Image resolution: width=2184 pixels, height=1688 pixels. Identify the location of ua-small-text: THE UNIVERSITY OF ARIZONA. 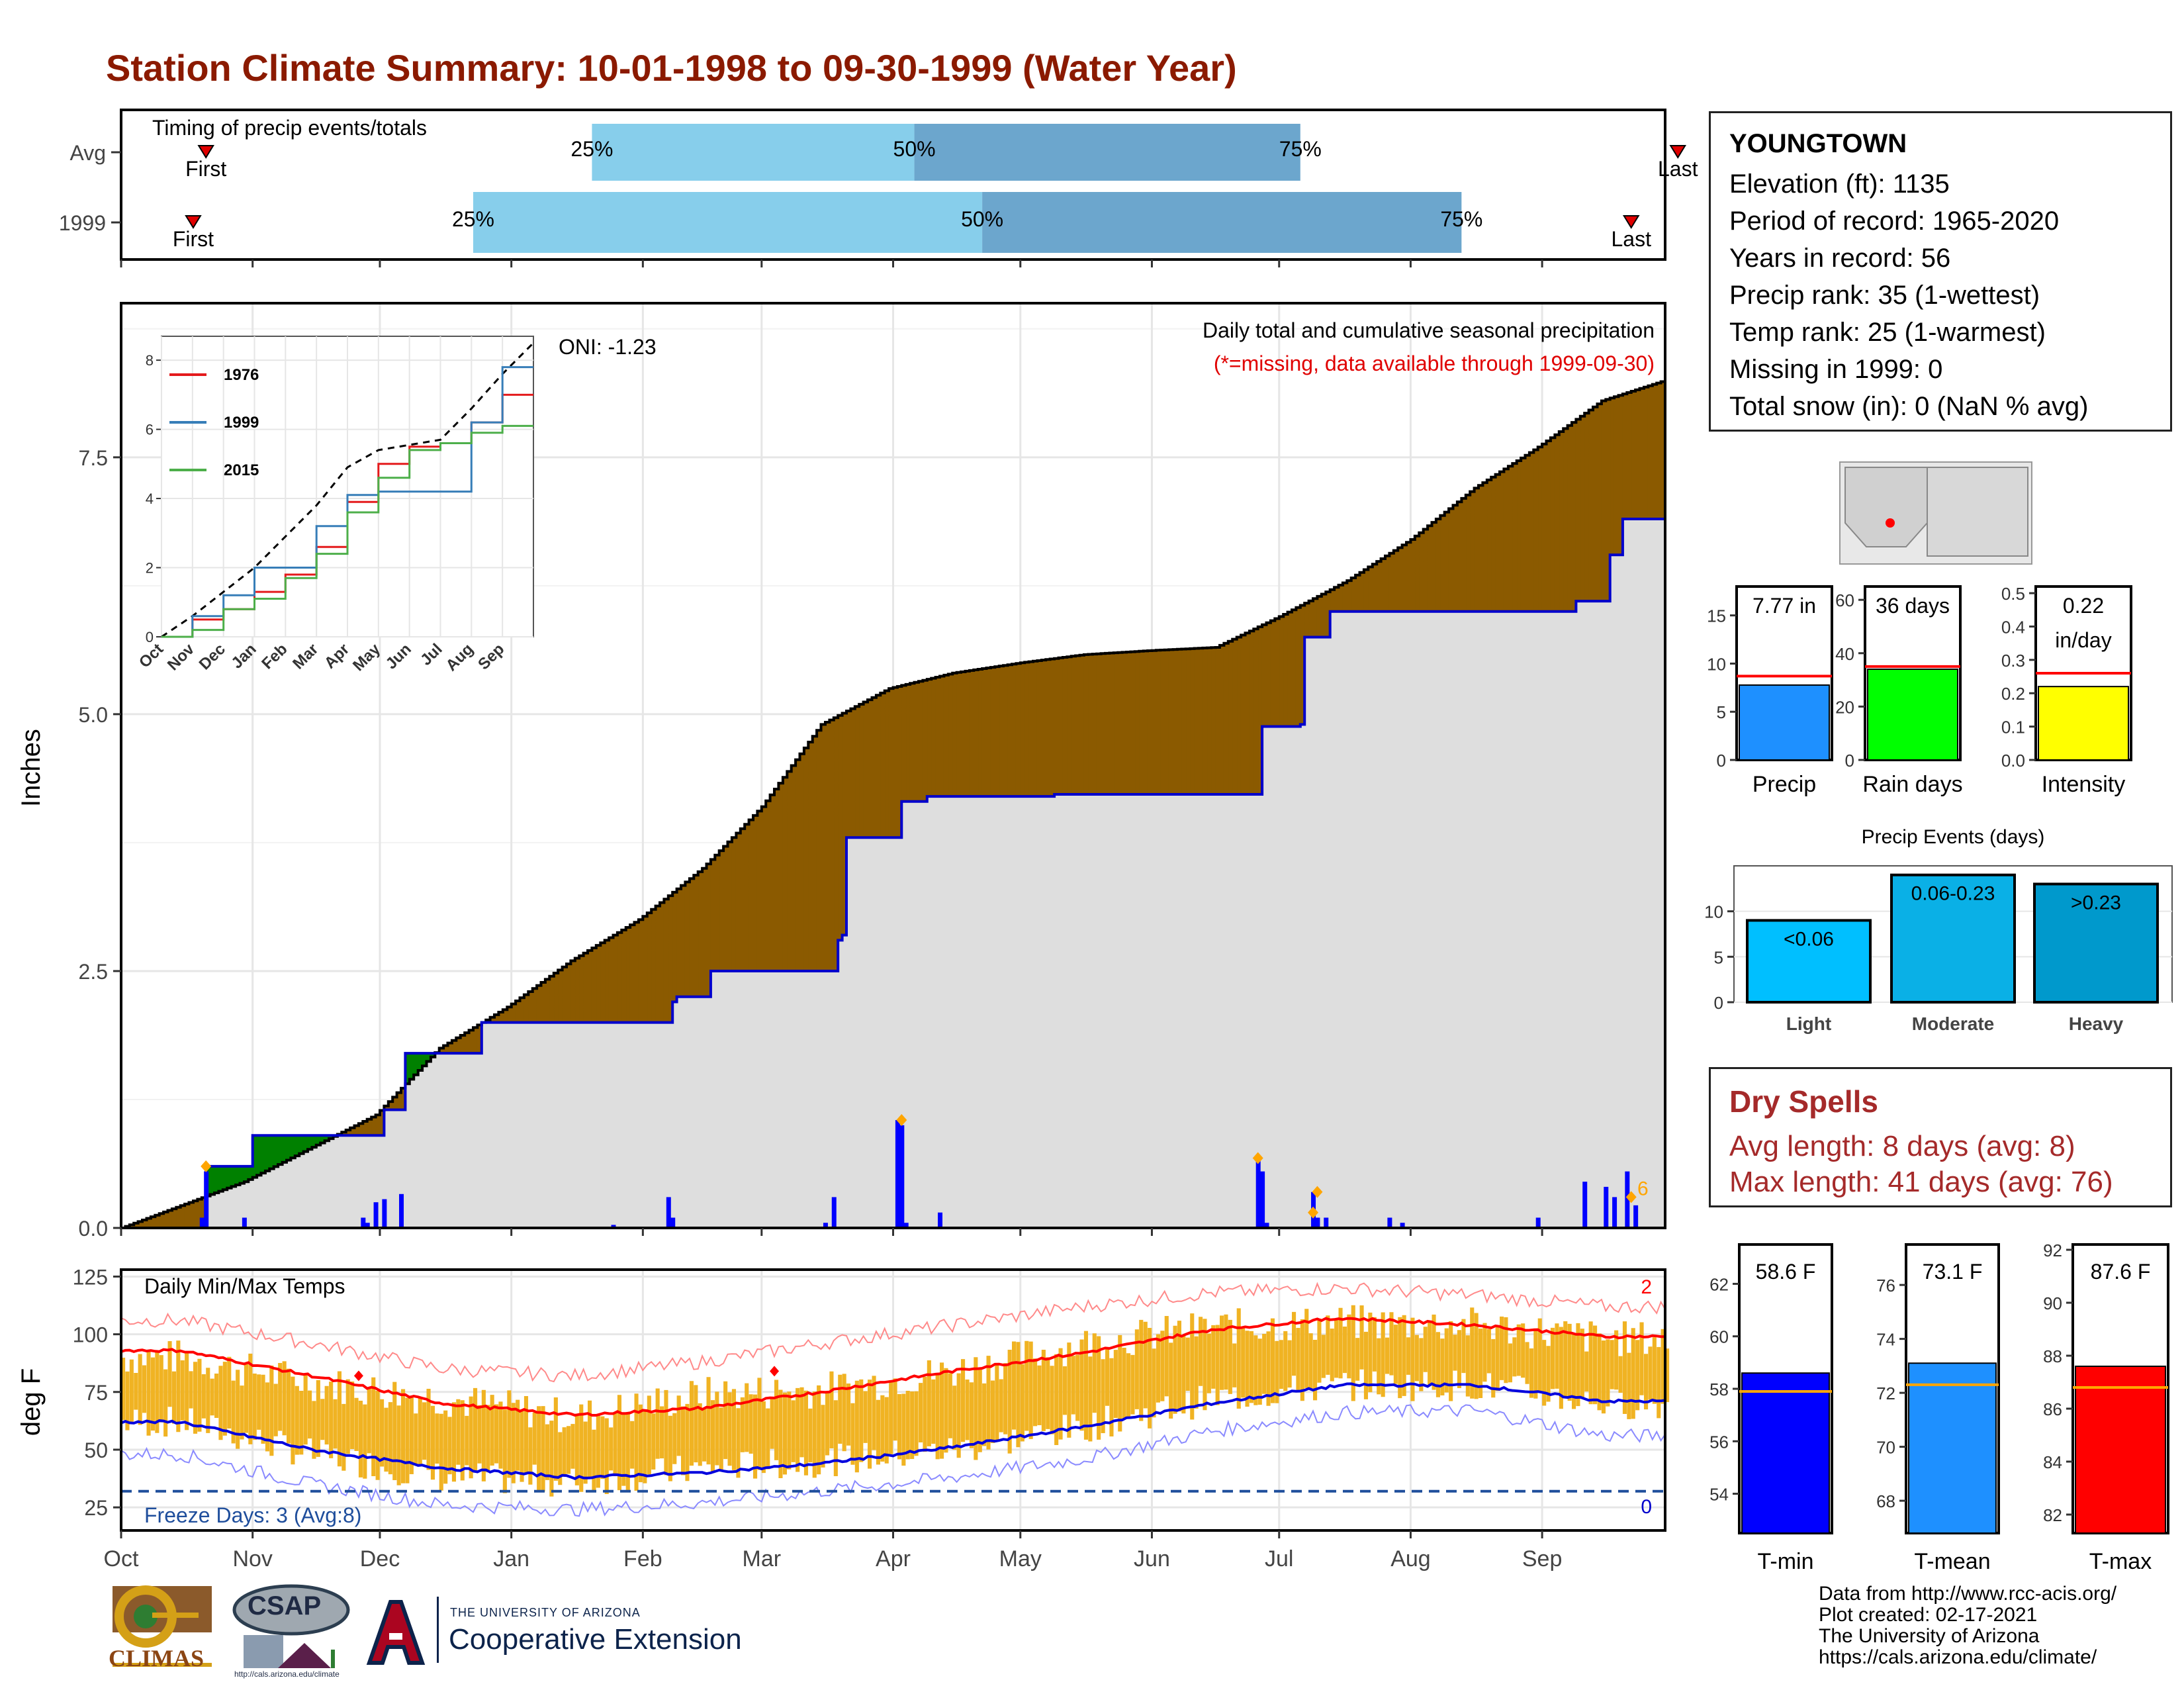
(545, 1612).